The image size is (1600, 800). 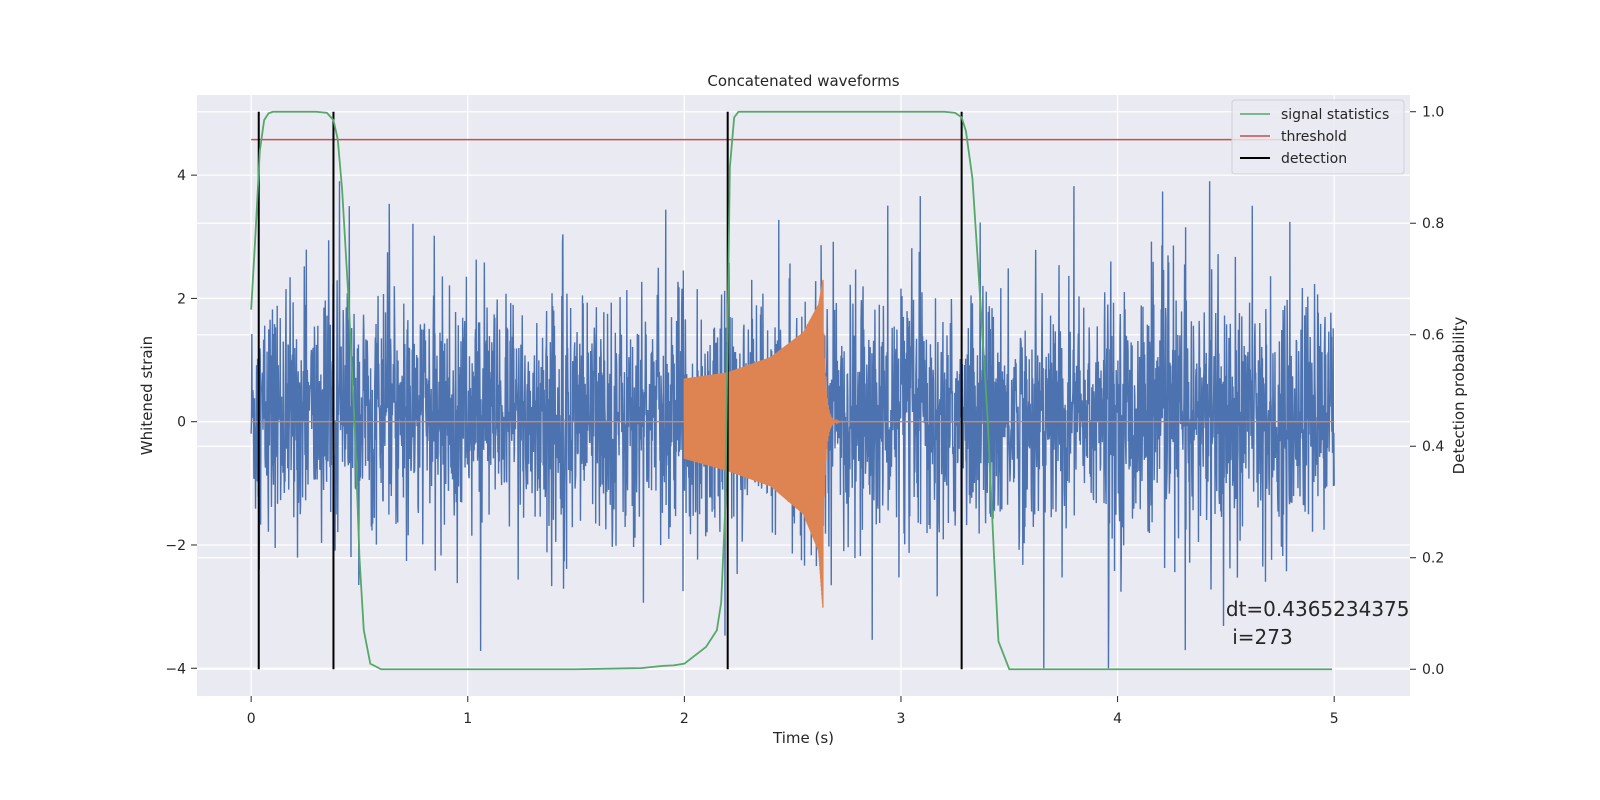 What do you see at coordinates (1334, 719) in the screenshot?
I see `x-tick-label: 5` at bounding box center [1334, 719].